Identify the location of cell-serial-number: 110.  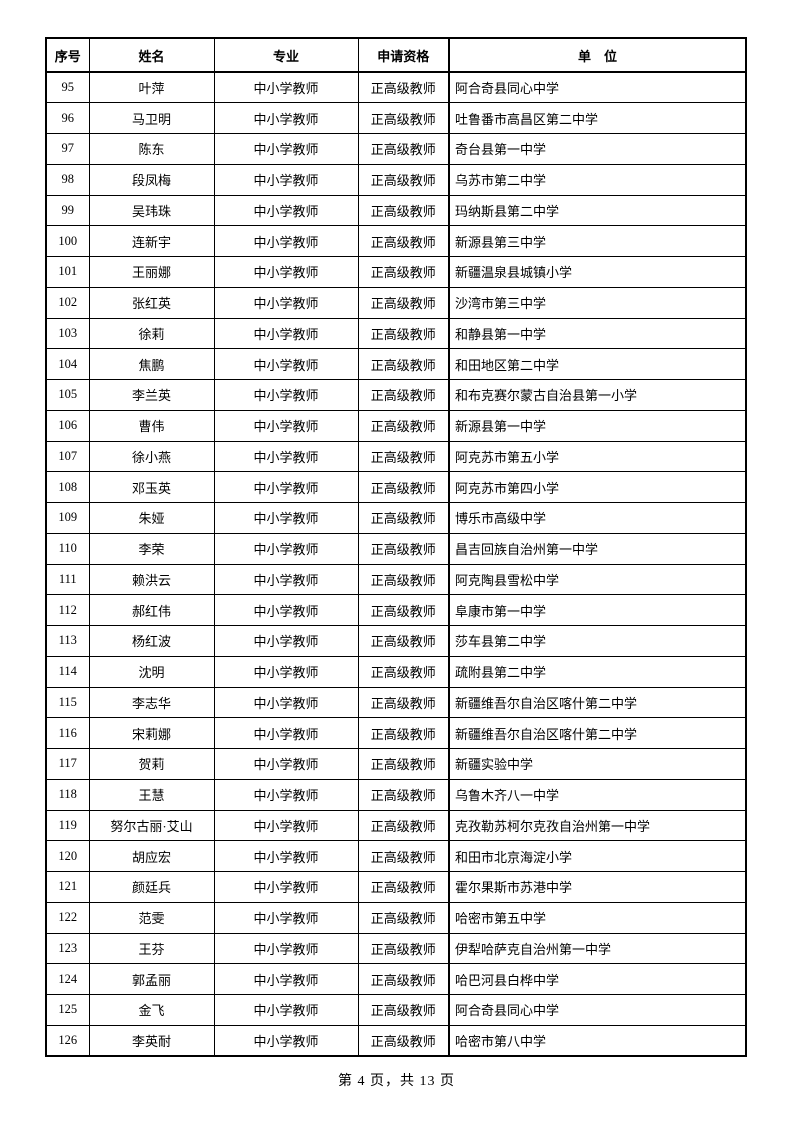
(67, 548).